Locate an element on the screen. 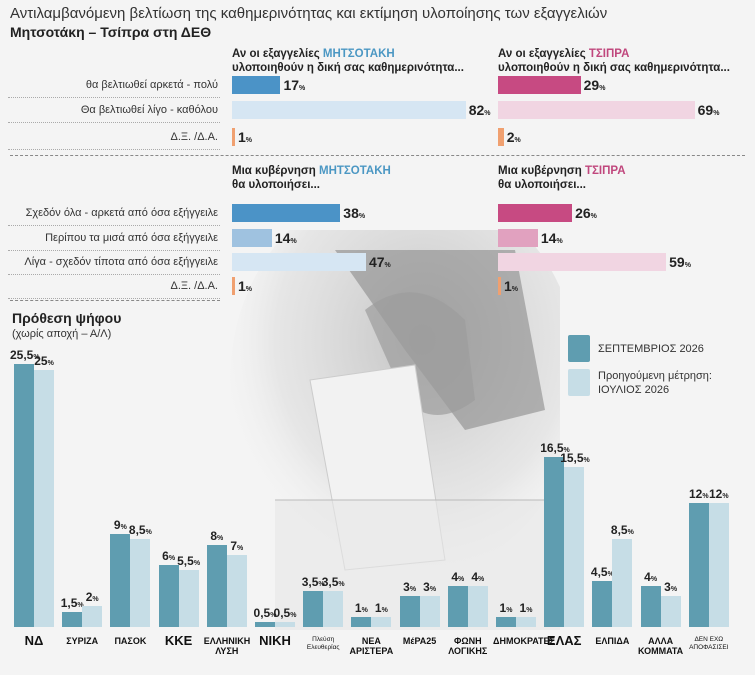 The width and height of the screenshot is (755, 675). vote-subtitle: (χωρίς αποχή – Α/Λ) is located at coordinates (62, 334).